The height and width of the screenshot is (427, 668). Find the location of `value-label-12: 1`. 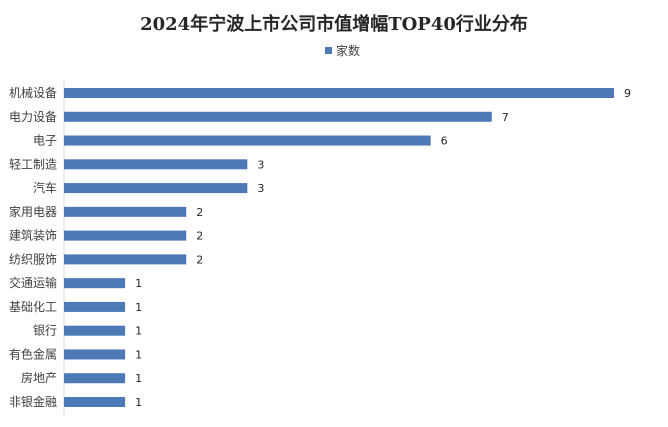

value-label-12: 1 is located at coordinates (138, 354).